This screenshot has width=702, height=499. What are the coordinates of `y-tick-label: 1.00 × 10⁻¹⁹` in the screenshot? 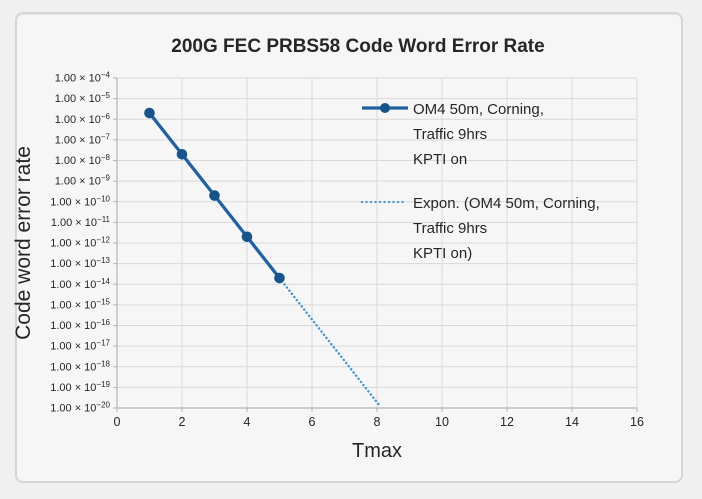 It's located at (80, 387).